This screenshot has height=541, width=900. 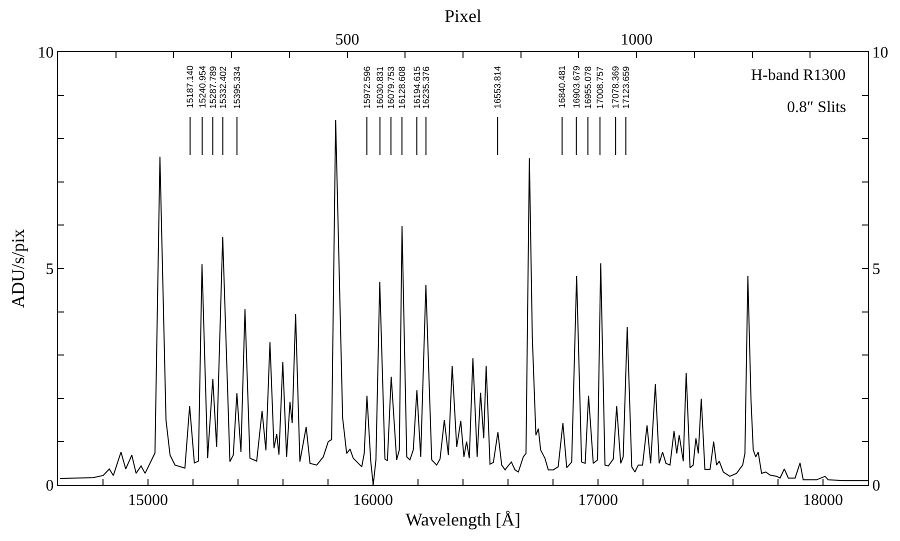 I want to click on ref-line-label: 16903.679, so click(x=576, y=87).